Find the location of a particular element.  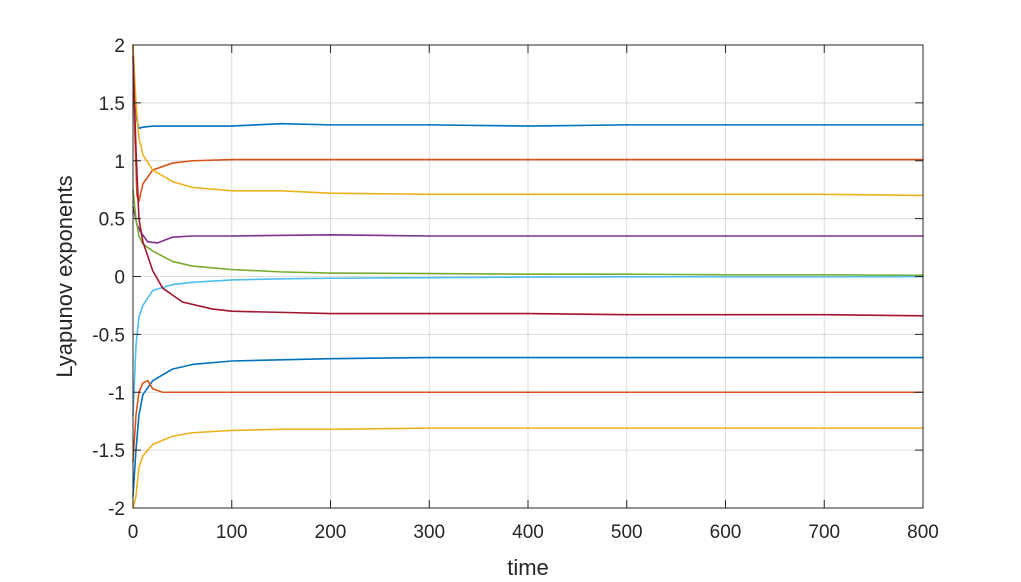

y-axis-label: Lyapunov exponents is located at coordinates (64, 276).